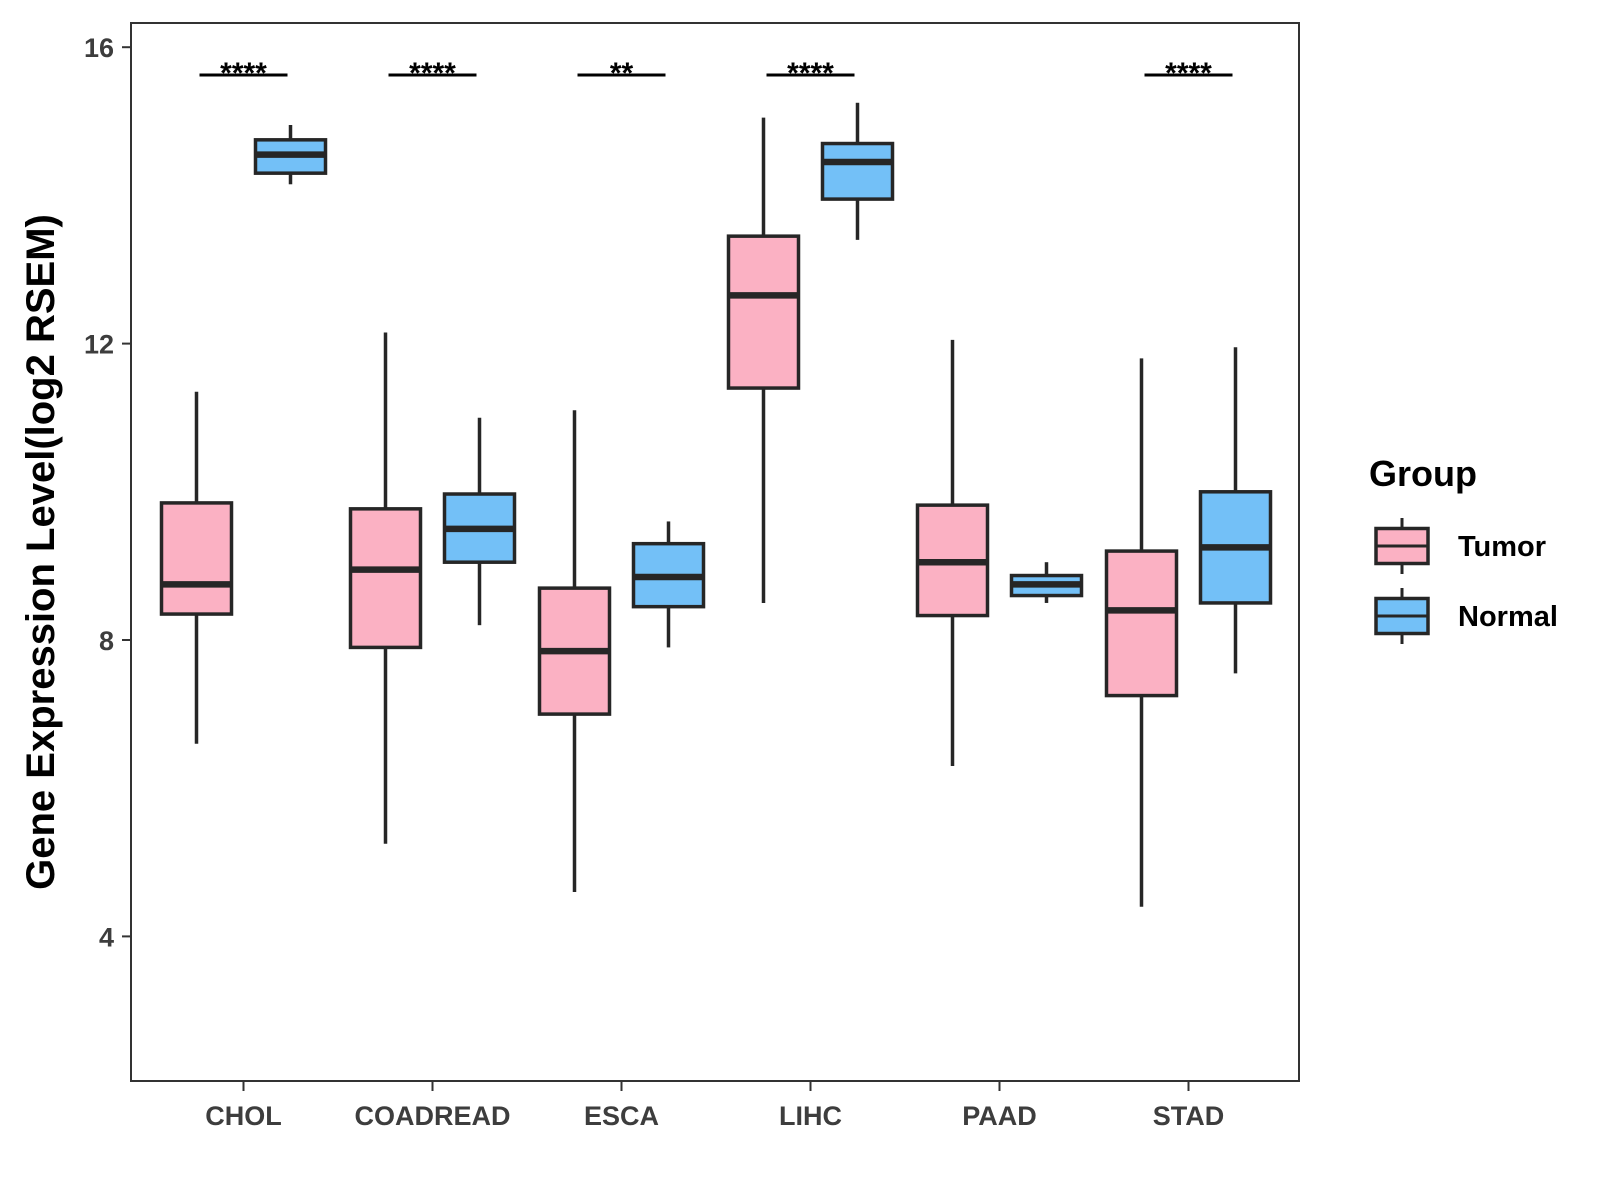  What do you see at coordinates (432, 1116) in the screenshot?
I see `x-tick-label: COADREAD` at bounding box center [432, 1116].